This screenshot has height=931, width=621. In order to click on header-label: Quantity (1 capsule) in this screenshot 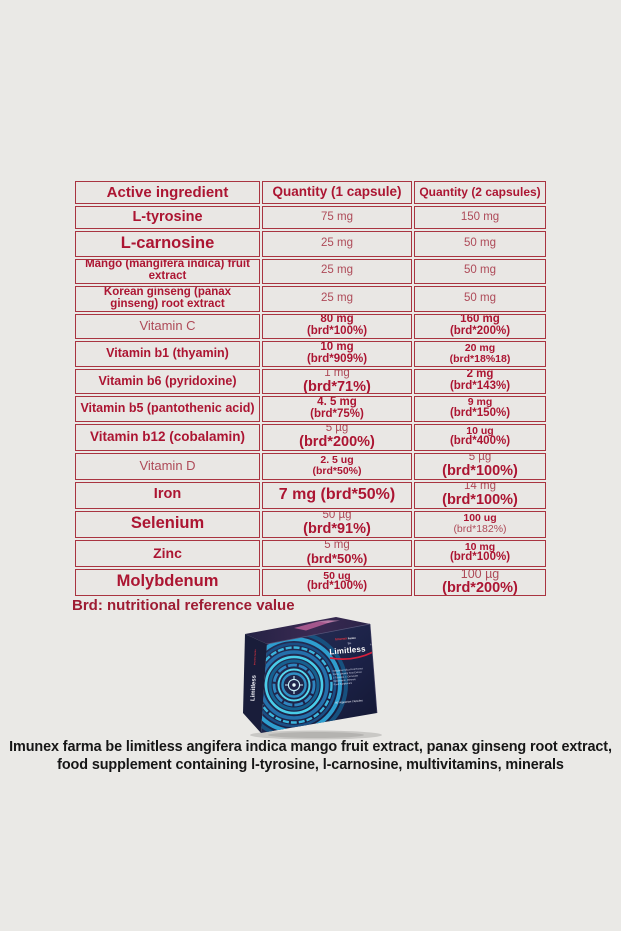, I will do `click(337, 192)`.